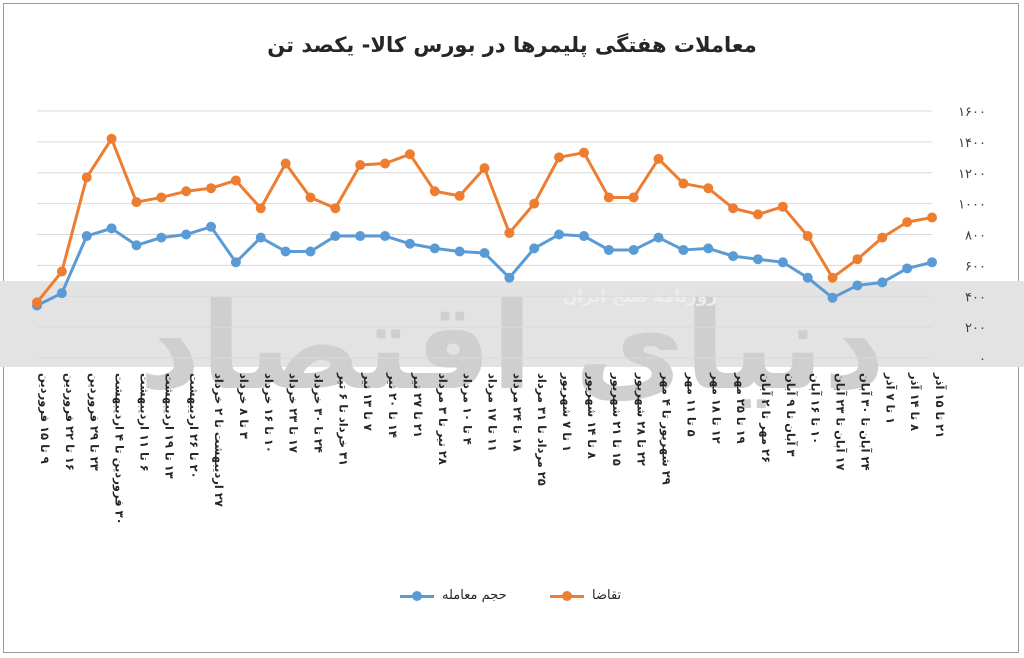 This screenshot has height=658, width=1024. I want to click on x-tick-label: ۲۱ تا ۲۷ تیر, so click(418, 405).